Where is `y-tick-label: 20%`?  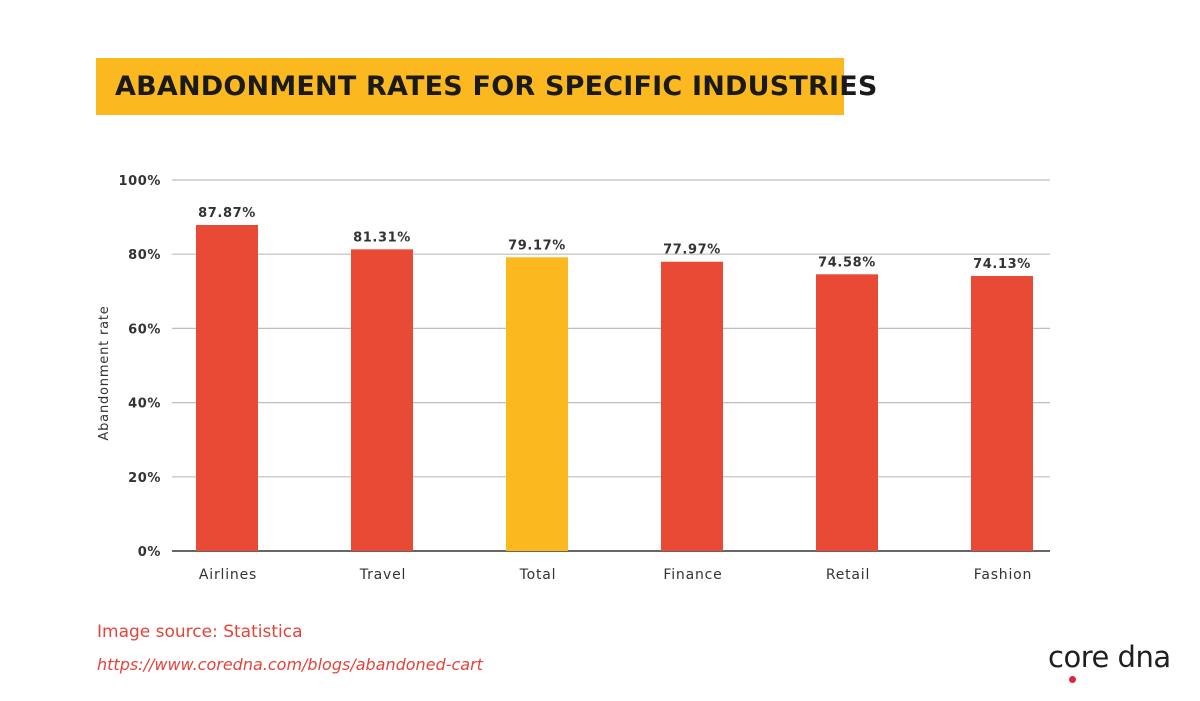 y-tick-label: 20% is located at coordinates (144, 478).